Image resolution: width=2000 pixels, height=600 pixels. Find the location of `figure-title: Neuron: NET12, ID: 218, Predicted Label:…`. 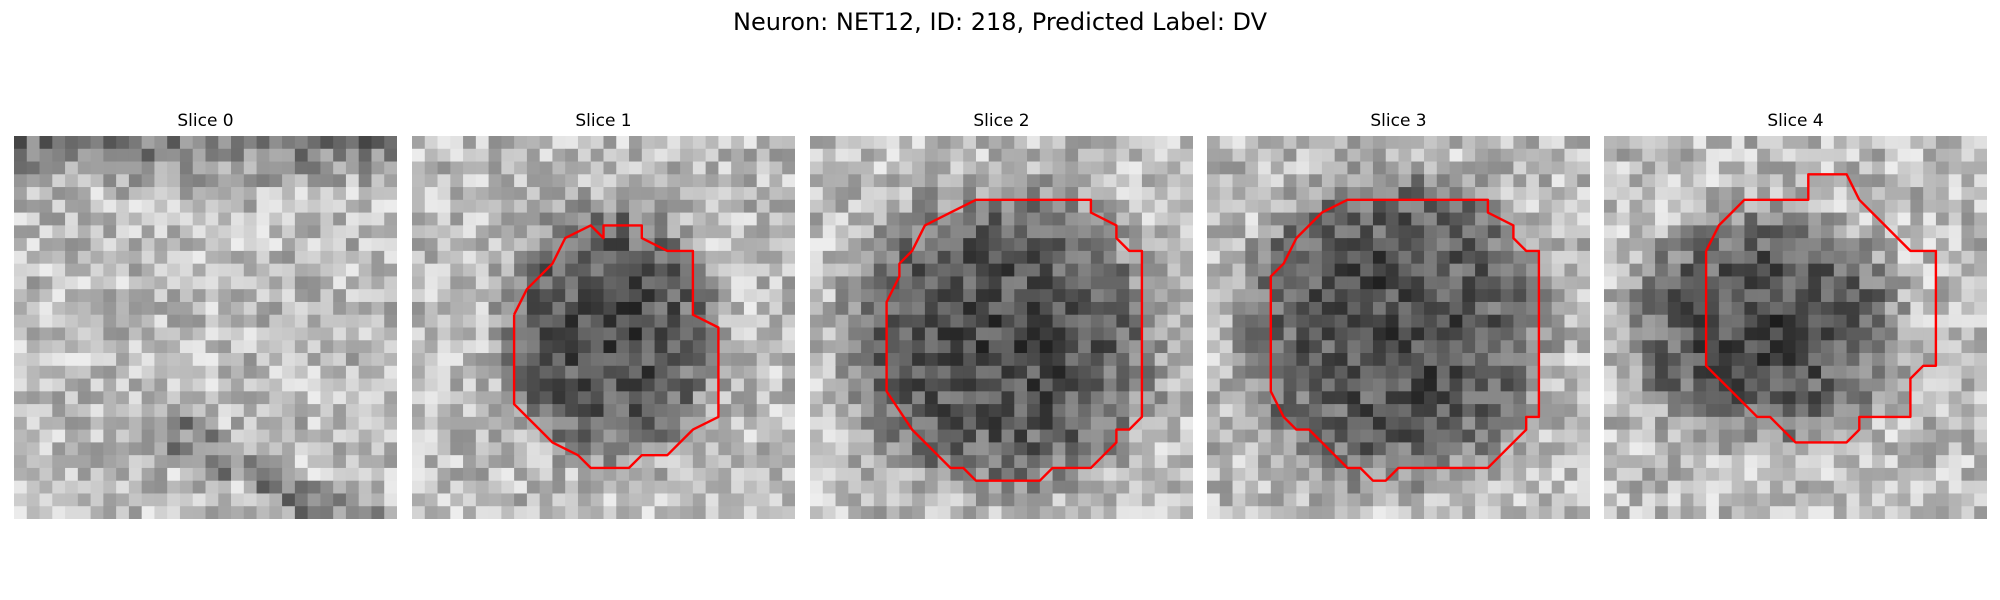

figure-title: Neuron: NET12, ID: 218, Predicted Label:… is located at coordinates (1000, 22).